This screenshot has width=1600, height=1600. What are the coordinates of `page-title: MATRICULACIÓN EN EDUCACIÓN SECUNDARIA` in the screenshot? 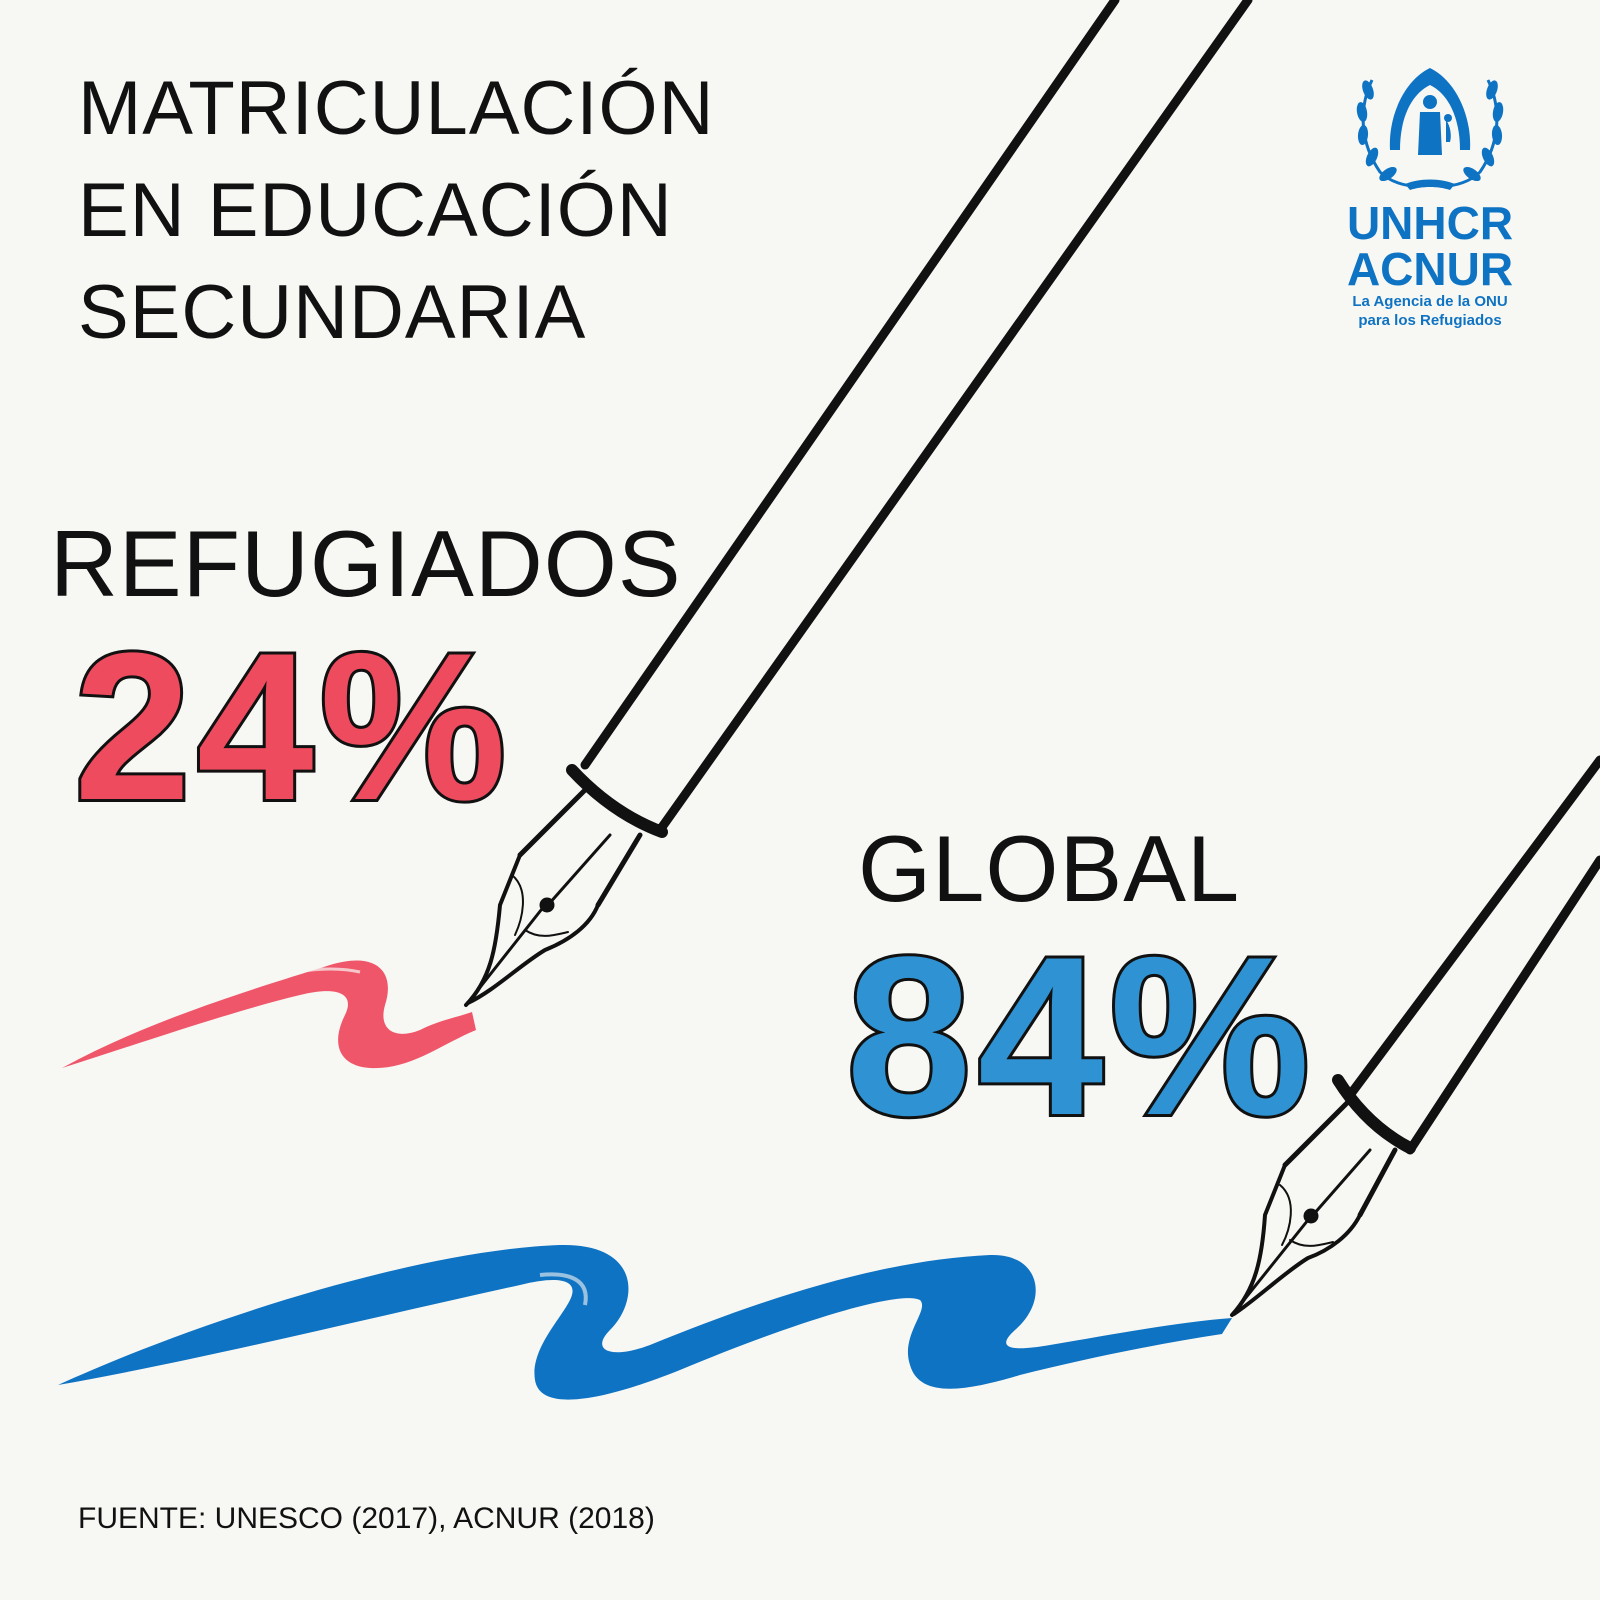 It's located at (428, 211).